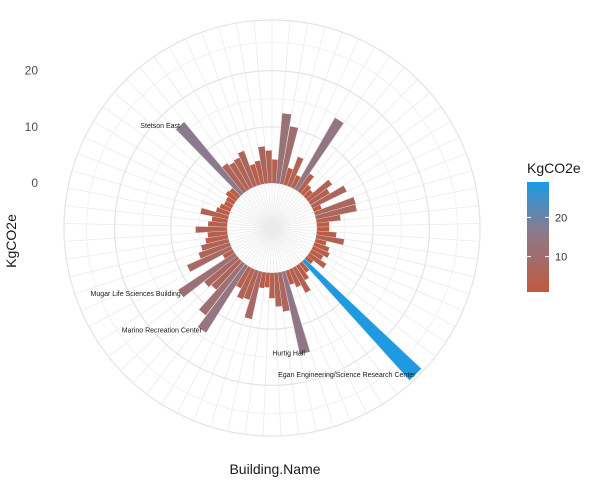 This screenshot has width=594, height=487. What do you see at coordinates (274, 469) in the screenshot?
I see `x-axis-title: Building.Name` at bounding box center [274, 469].